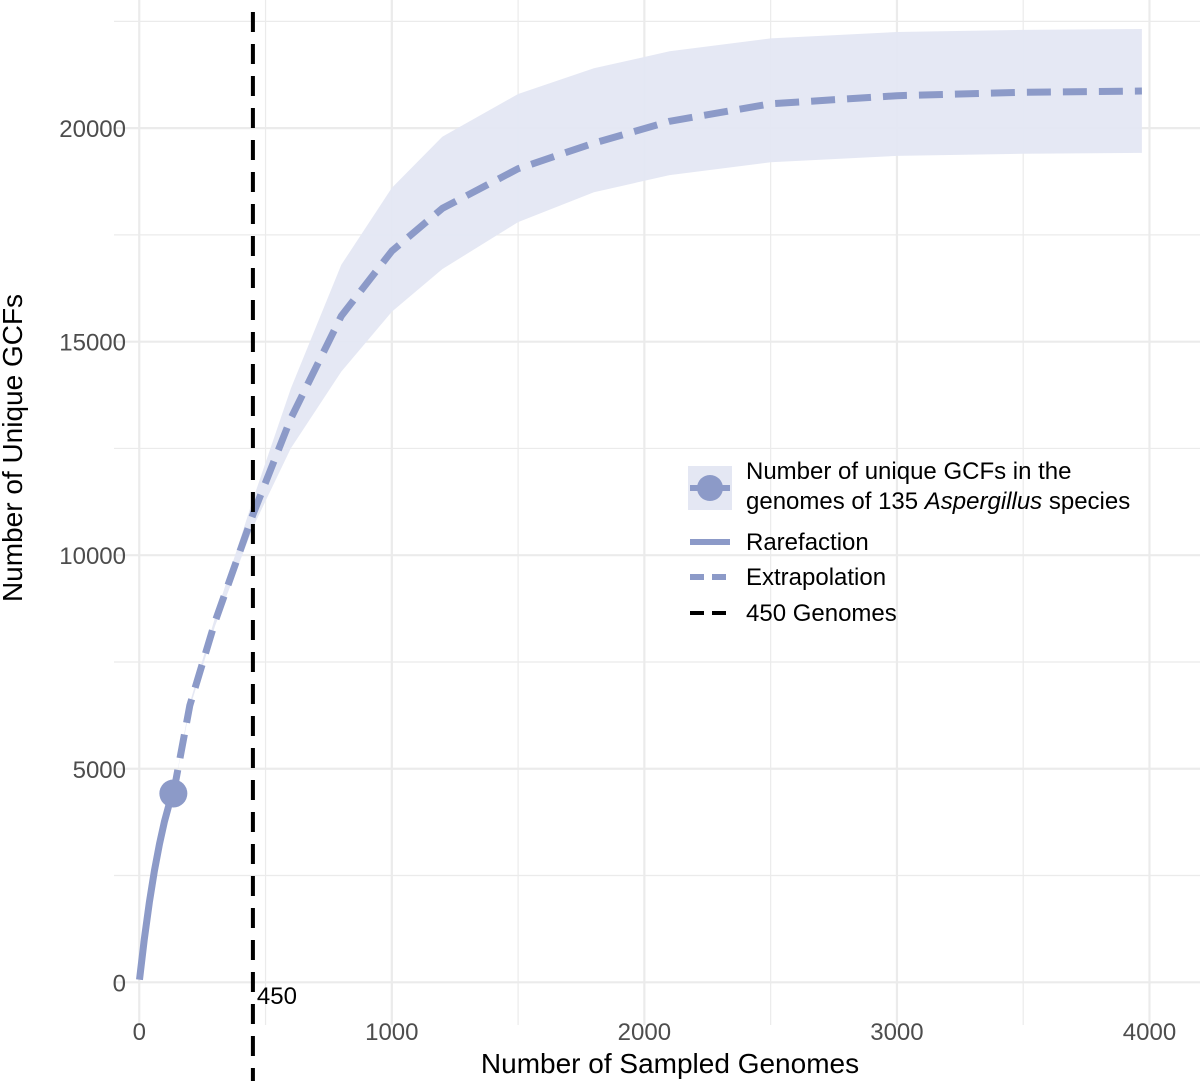 The width and height of the screenshot is (1200, 1081). I want to click on observed-point-group, so click(173, 793).